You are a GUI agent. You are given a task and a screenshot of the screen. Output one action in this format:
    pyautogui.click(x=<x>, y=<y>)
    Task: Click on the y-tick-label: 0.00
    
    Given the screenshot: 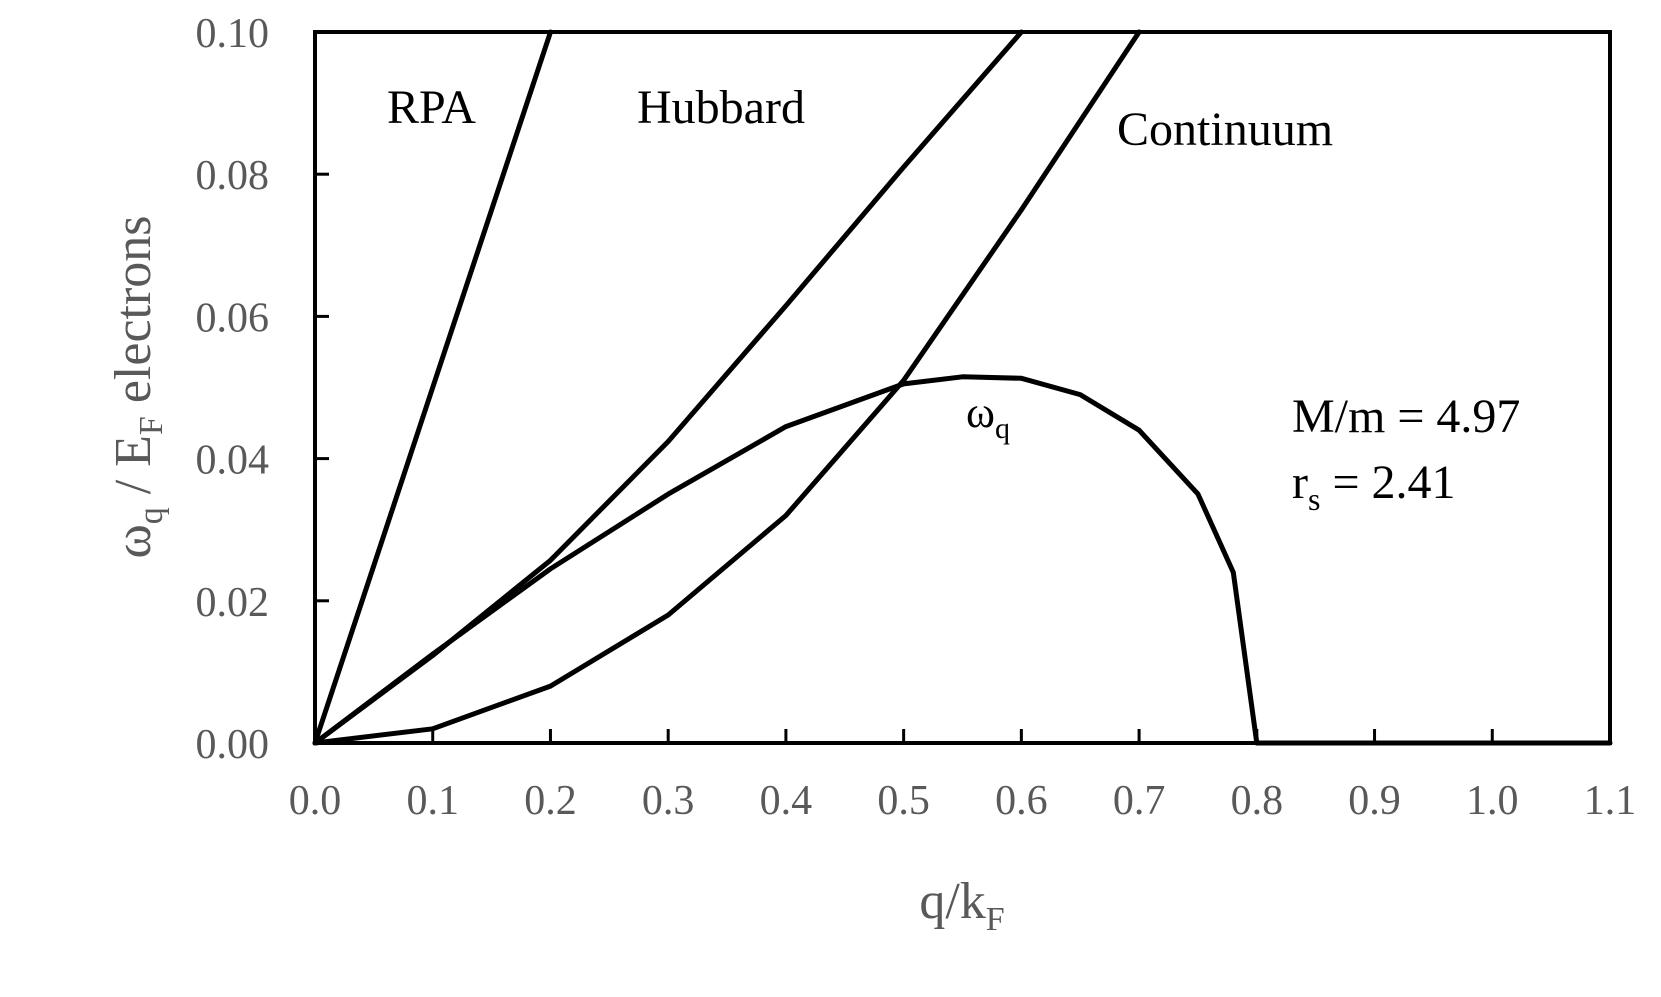 What is the action you would take?
    pyautogui.click(x=233, y=745)
    